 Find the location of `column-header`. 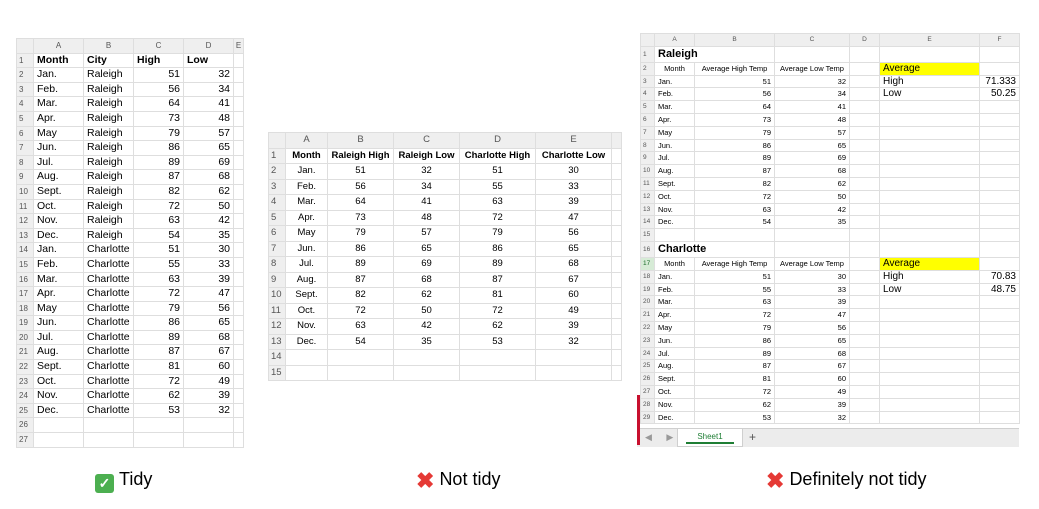

column-header is located at coordinates (616, 140).